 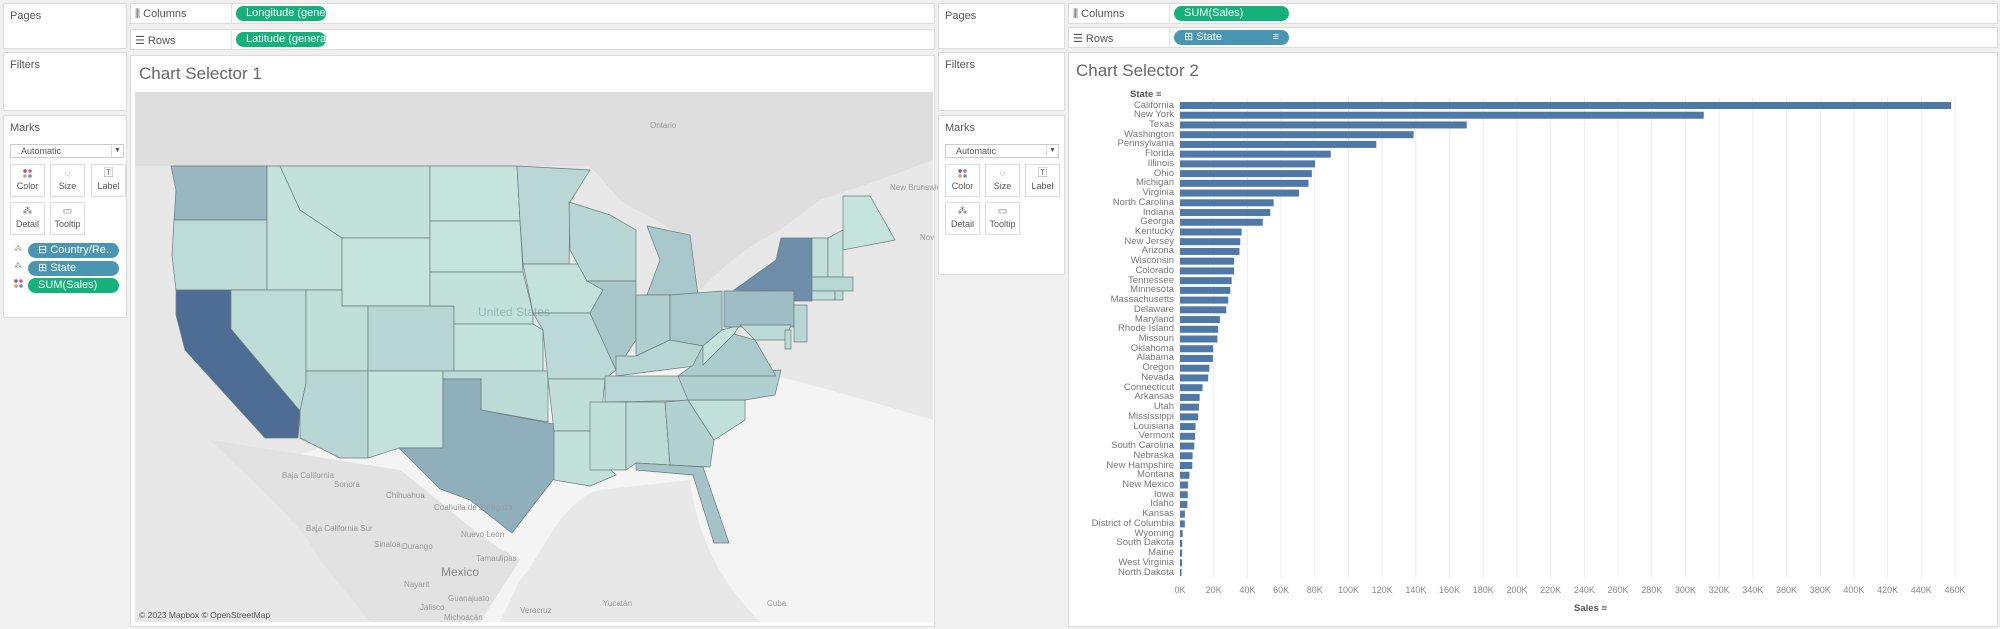 I want to click on category-label: Arizona, so click(x=1157, y=251).